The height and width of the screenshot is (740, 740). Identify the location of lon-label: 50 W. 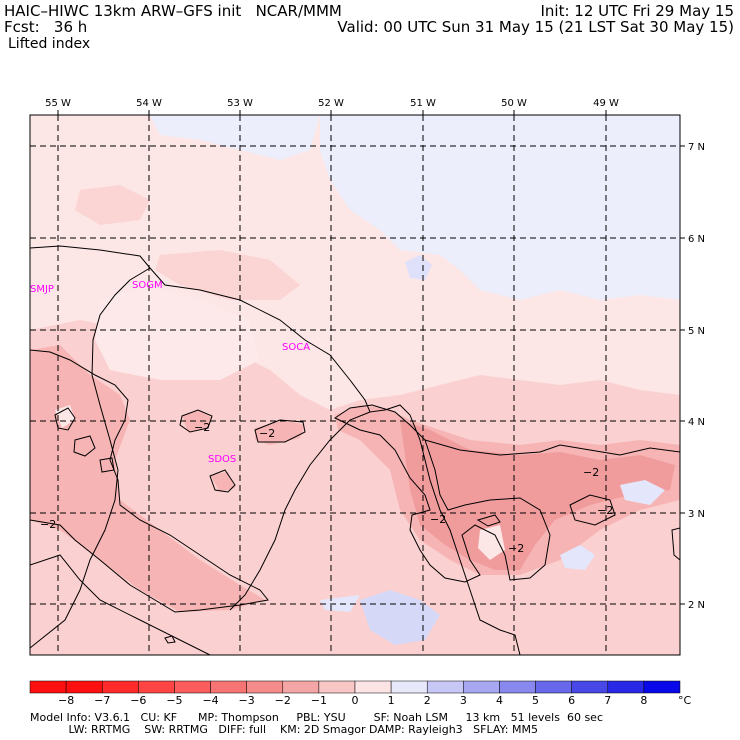
(514, 103).